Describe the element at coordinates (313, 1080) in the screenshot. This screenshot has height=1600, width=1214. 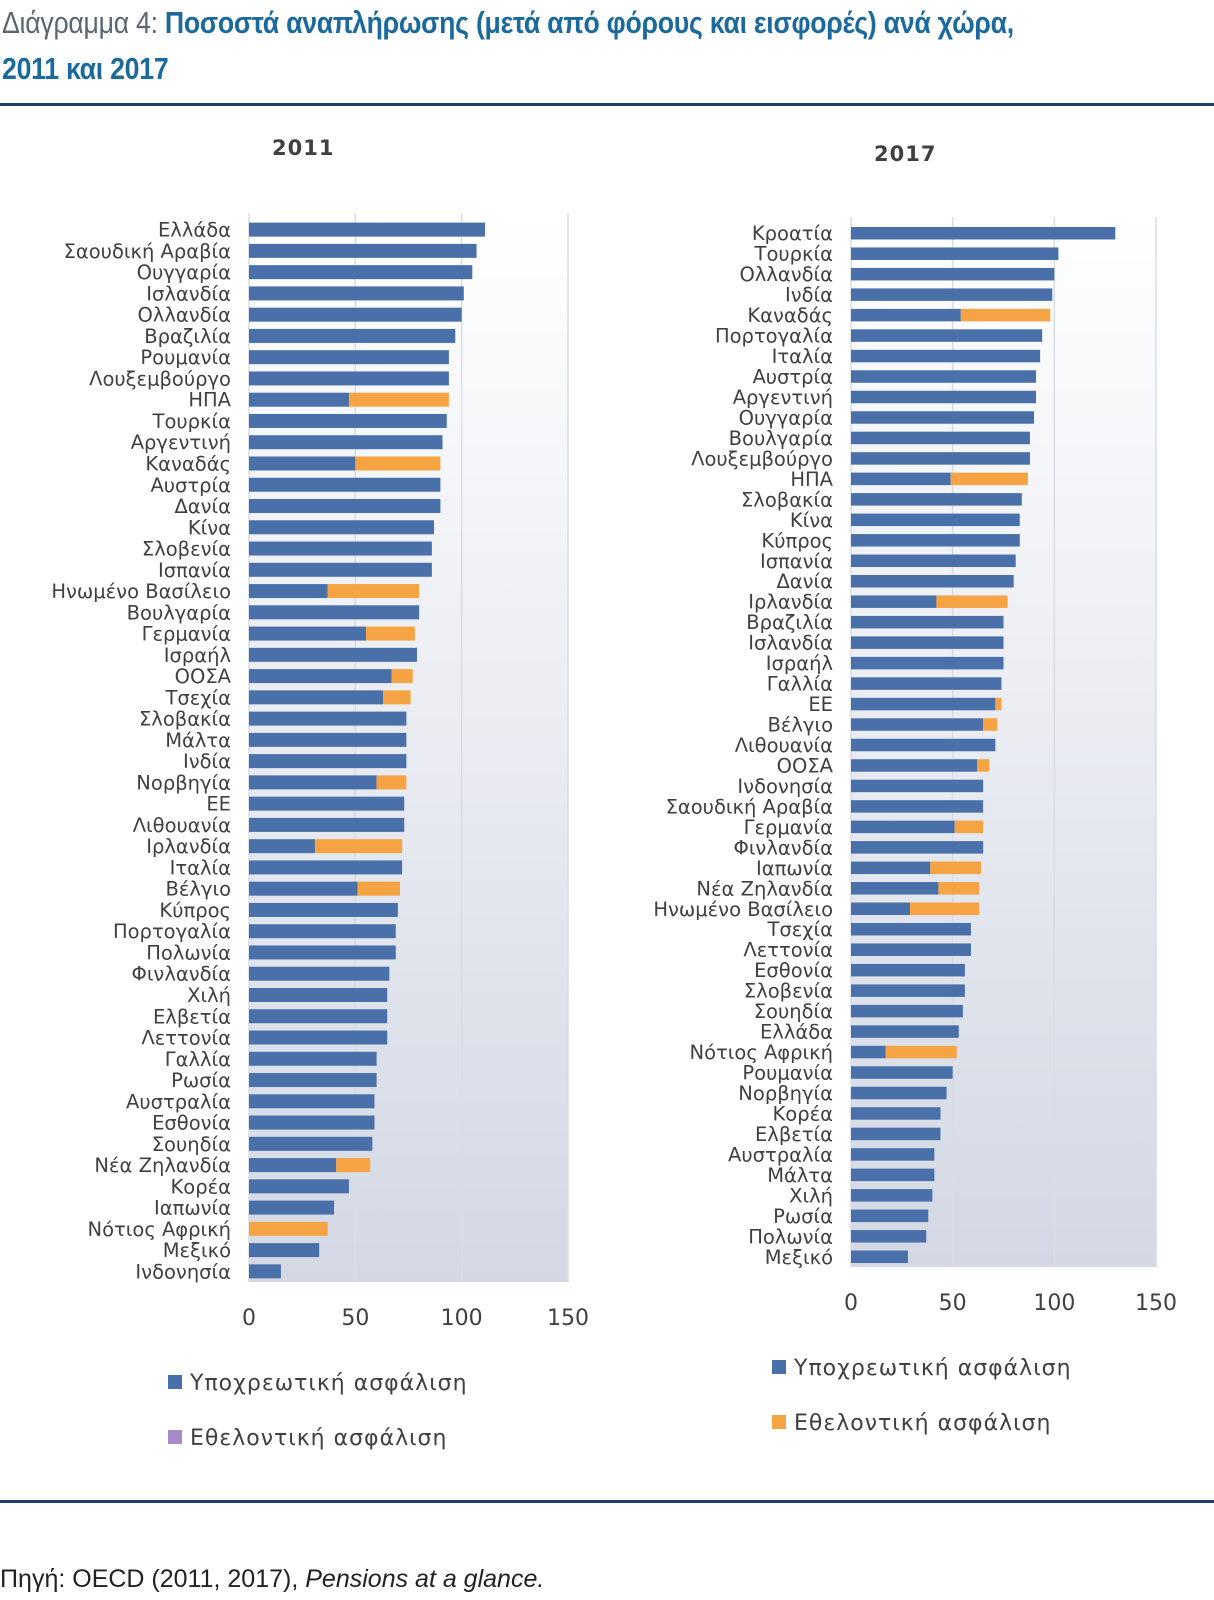
I see `bar-mandatory-ρωσία` at that location.